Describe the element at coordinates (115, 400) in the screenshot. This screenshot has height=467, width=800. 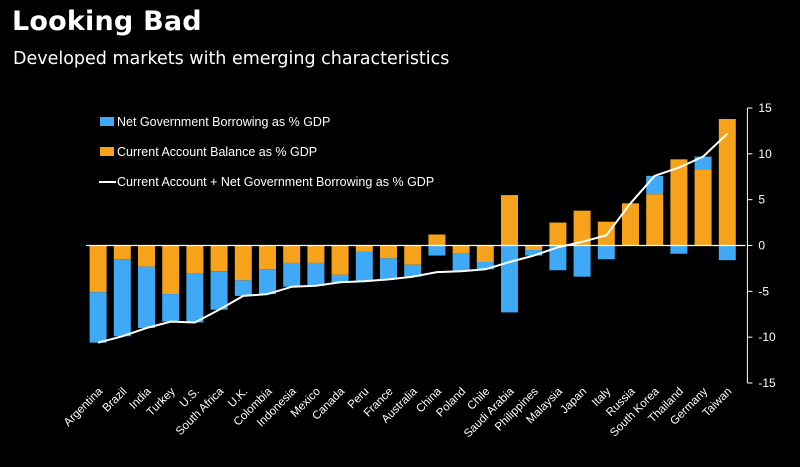
I see `x-tick-label: Brazil` at that location.